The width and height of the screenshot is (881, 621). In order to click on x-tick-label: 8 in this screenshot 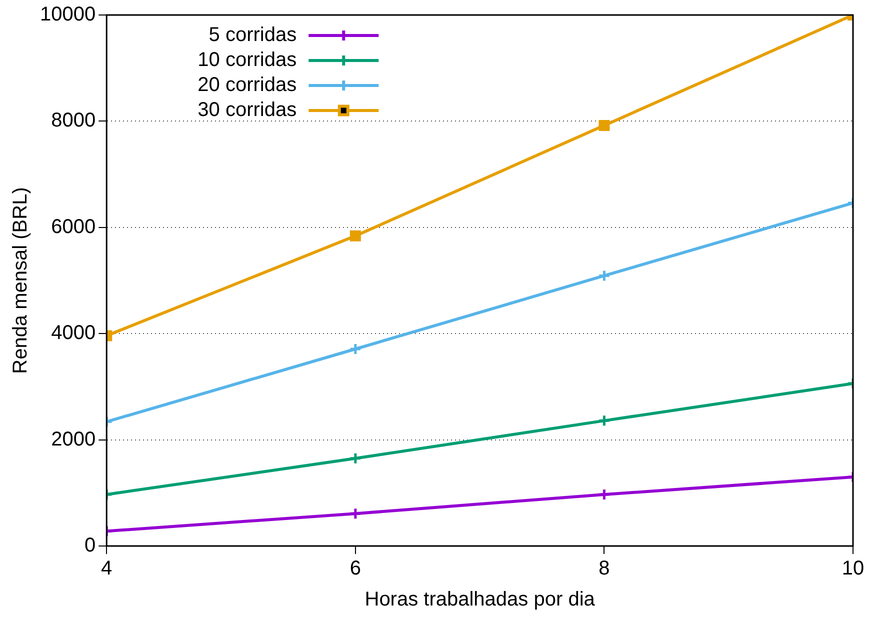, I will do `click(604, 569)`.